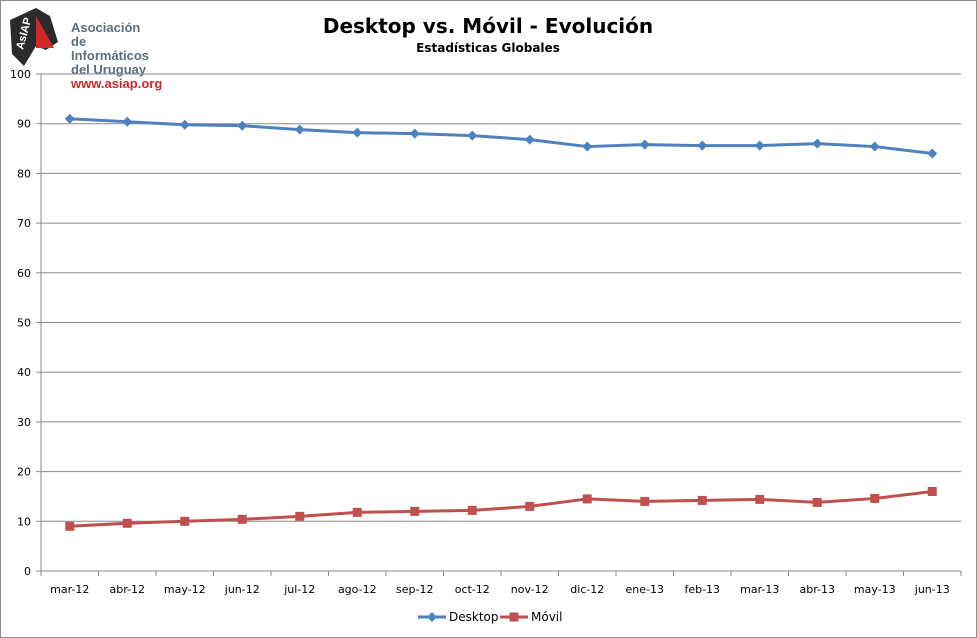 The image size is (977, 638). Describe the element at coordinates (414, 589) in the screenshot. I see `x-tick-label: sep-12` at that location.